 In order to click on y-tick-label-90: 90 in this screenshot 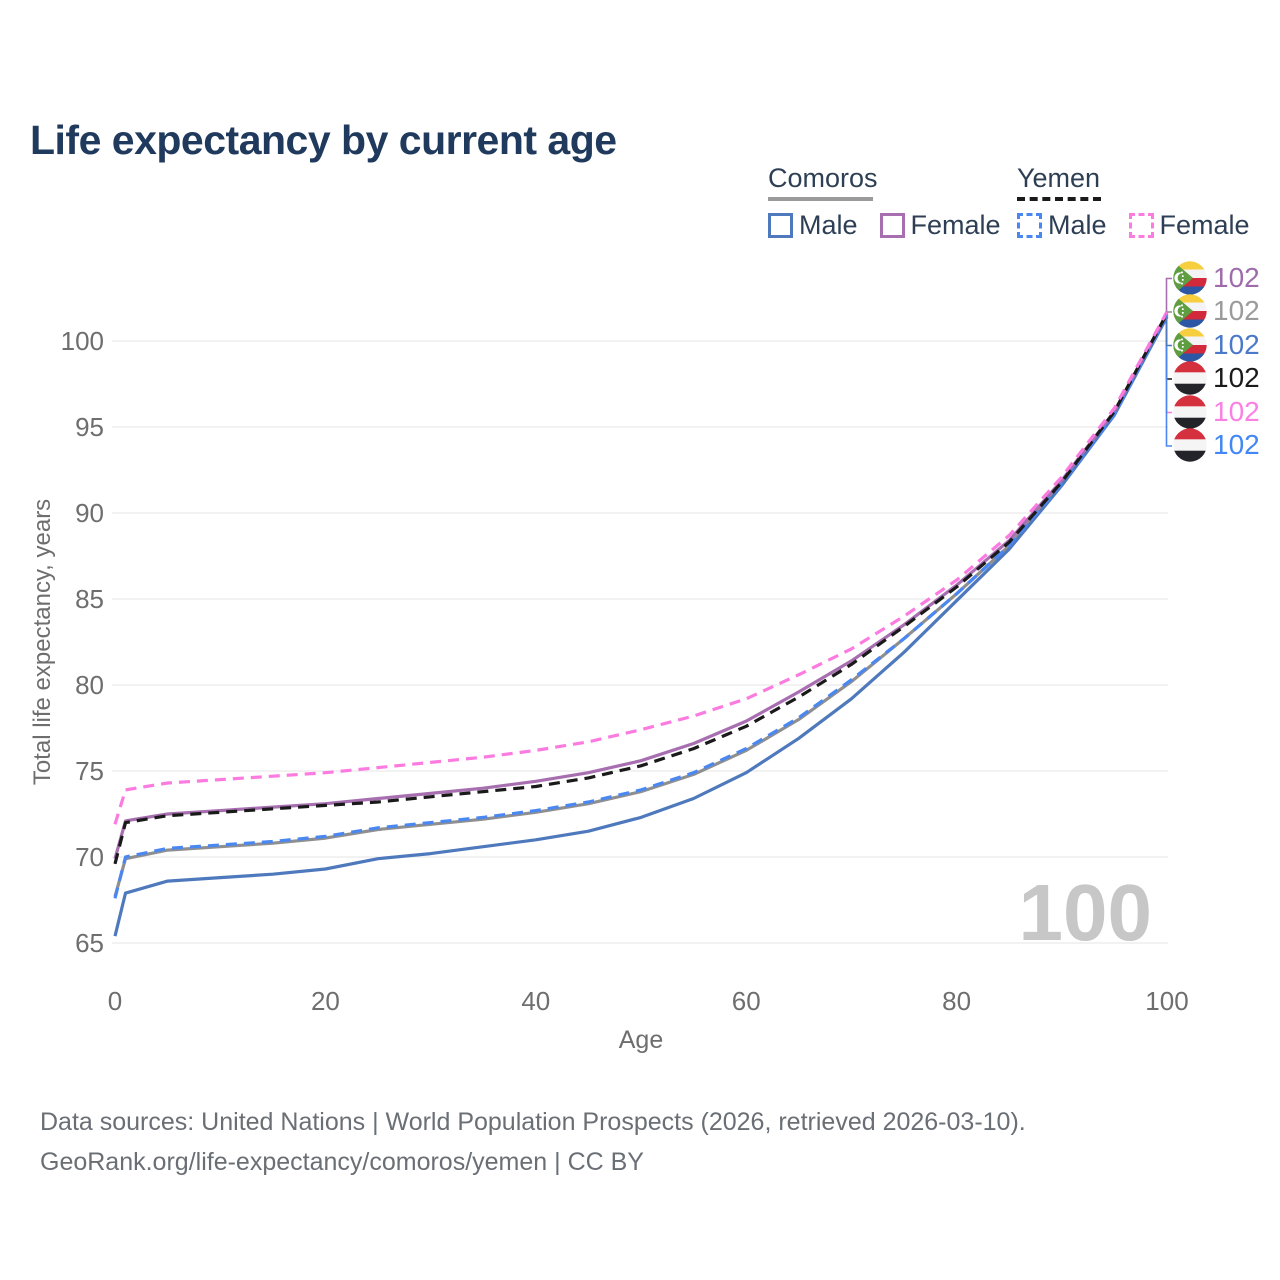, I will do `click(89, 513)`.